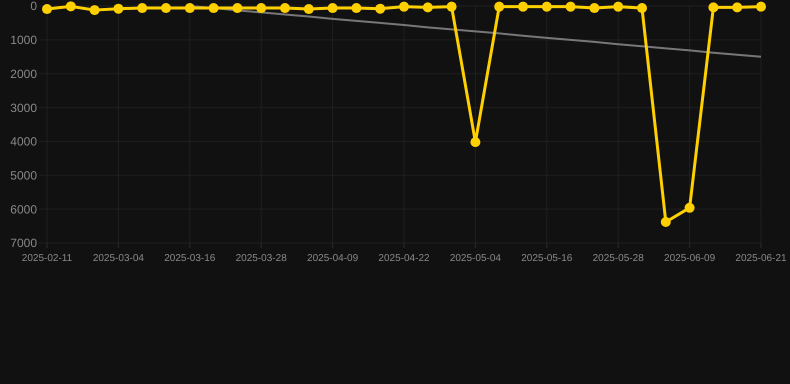  What do you see at coordinates (333, 258) in the screenshot?
I see `x-tick-label: 2025-04-09` at bounding box center [333, 258].